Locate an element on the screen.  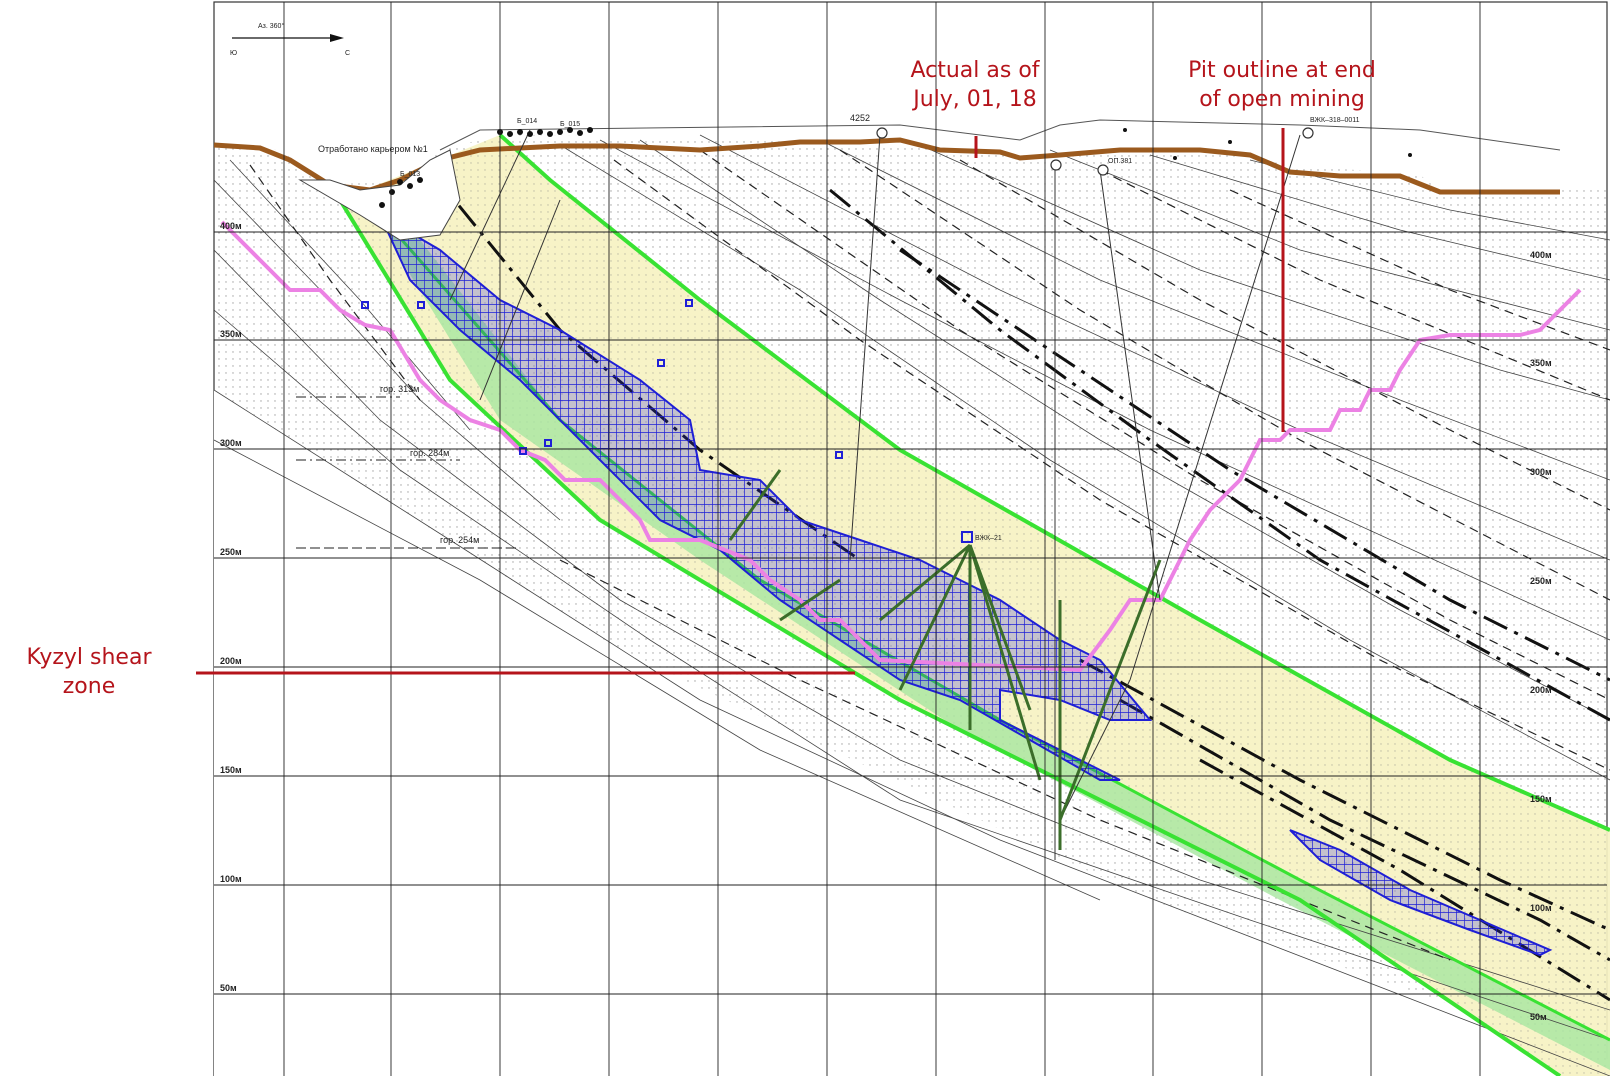
level-284-label: гор. 284м is located at coordinates (429, 453).